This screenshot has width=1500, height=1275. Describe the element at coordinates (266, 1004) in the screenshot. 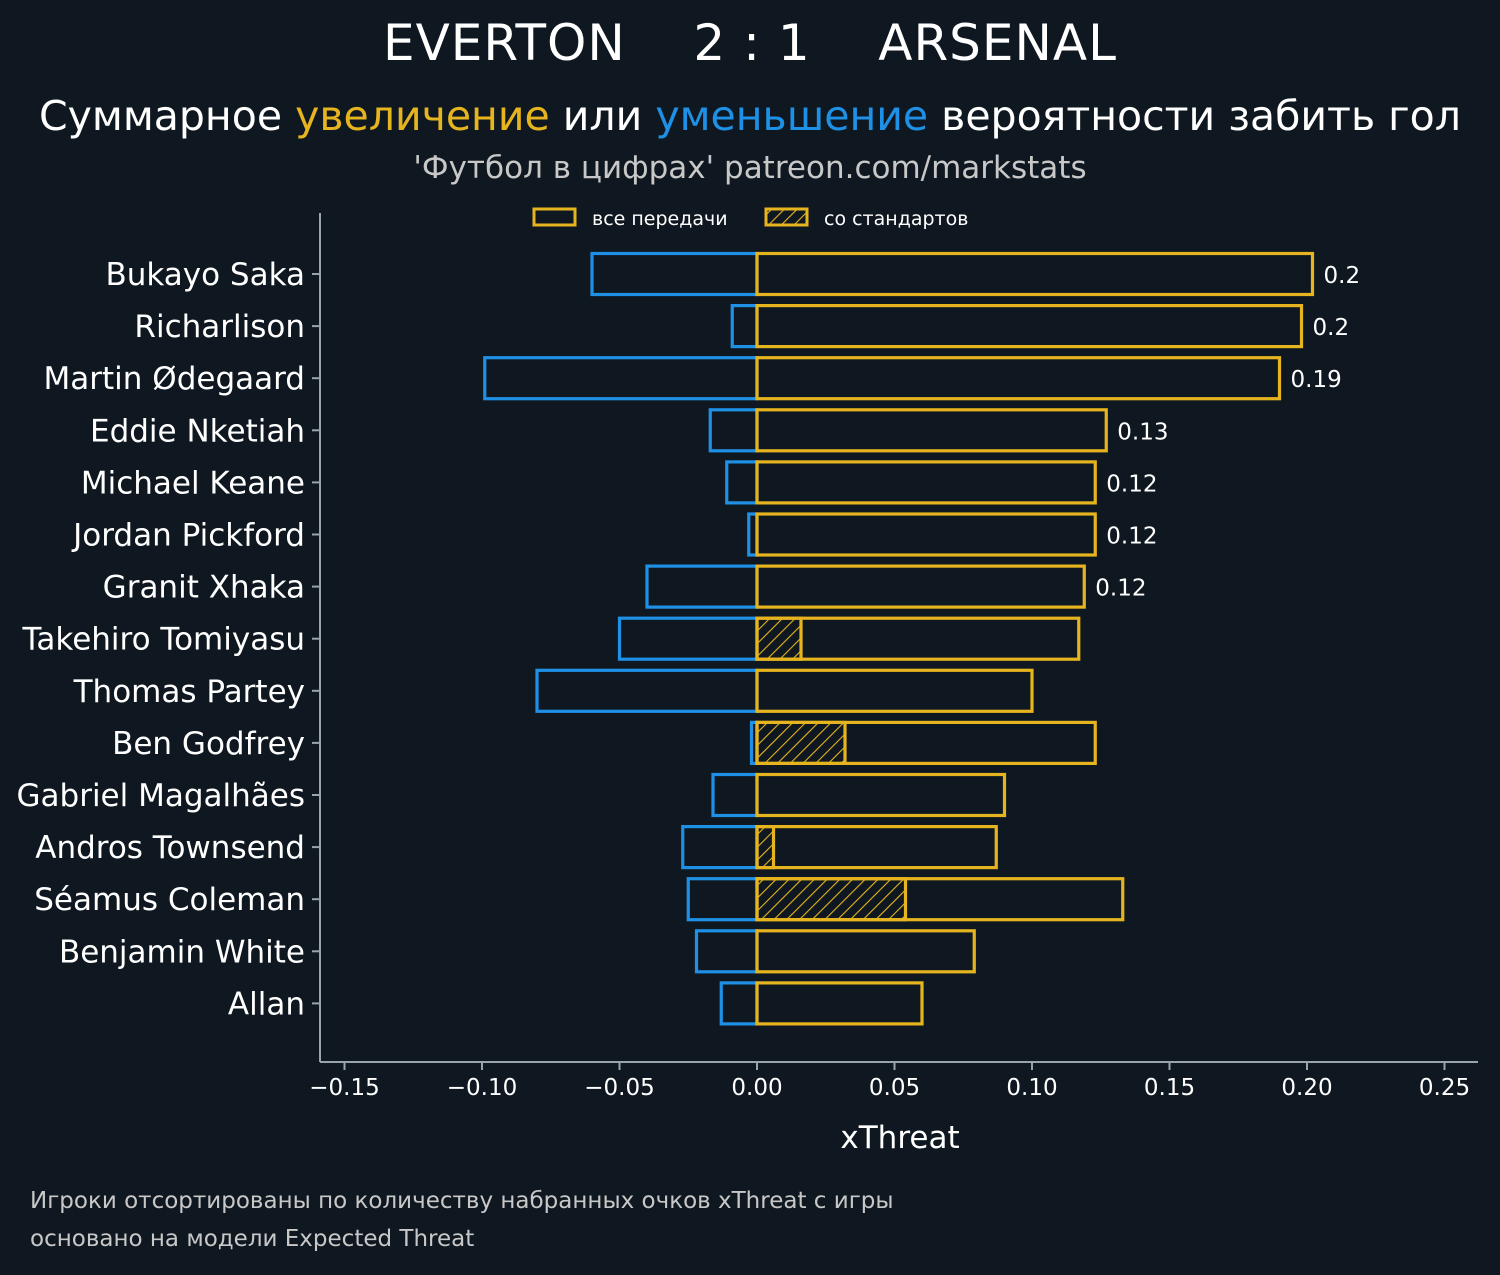

I see `y-tick-label: Allan` at that location.